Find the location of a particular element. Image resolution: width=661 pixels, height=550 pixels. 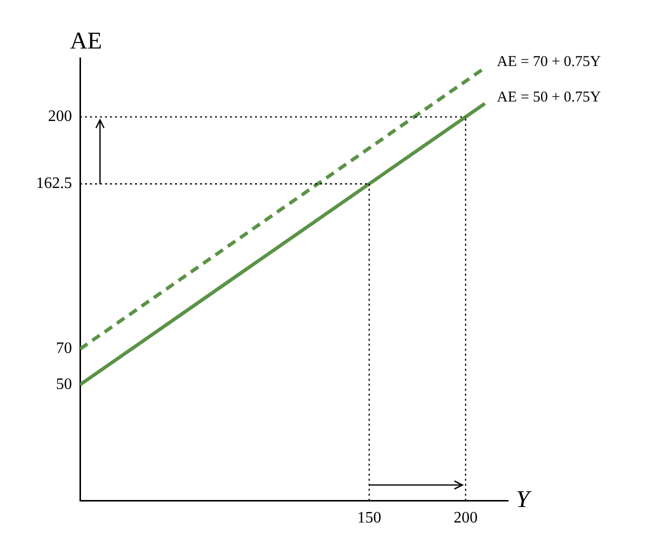

series-label: AE = 70 + 0.75Y is located at coordinates (549, 62).